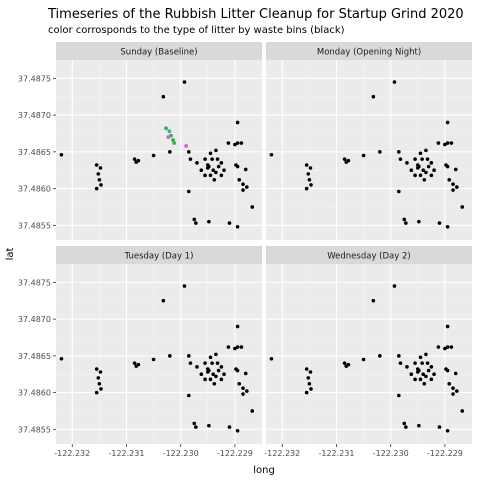  I want to click on y-tick-label: 37.4870, so click(34, 115).